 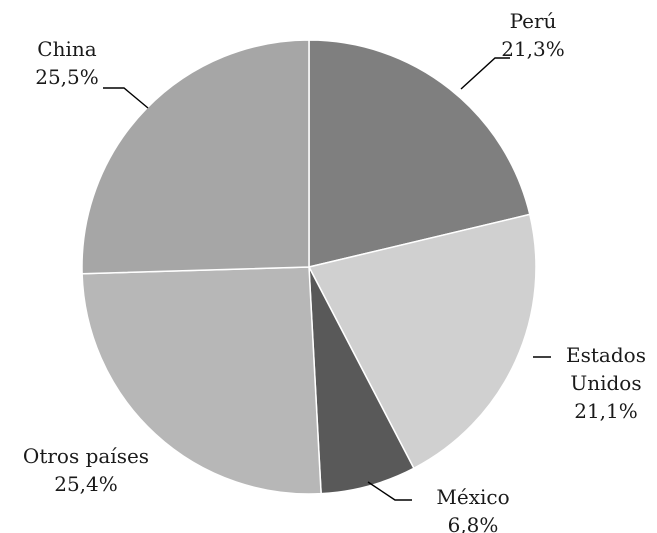 I want to click on leader-line-china, so click(x=126, y=98).